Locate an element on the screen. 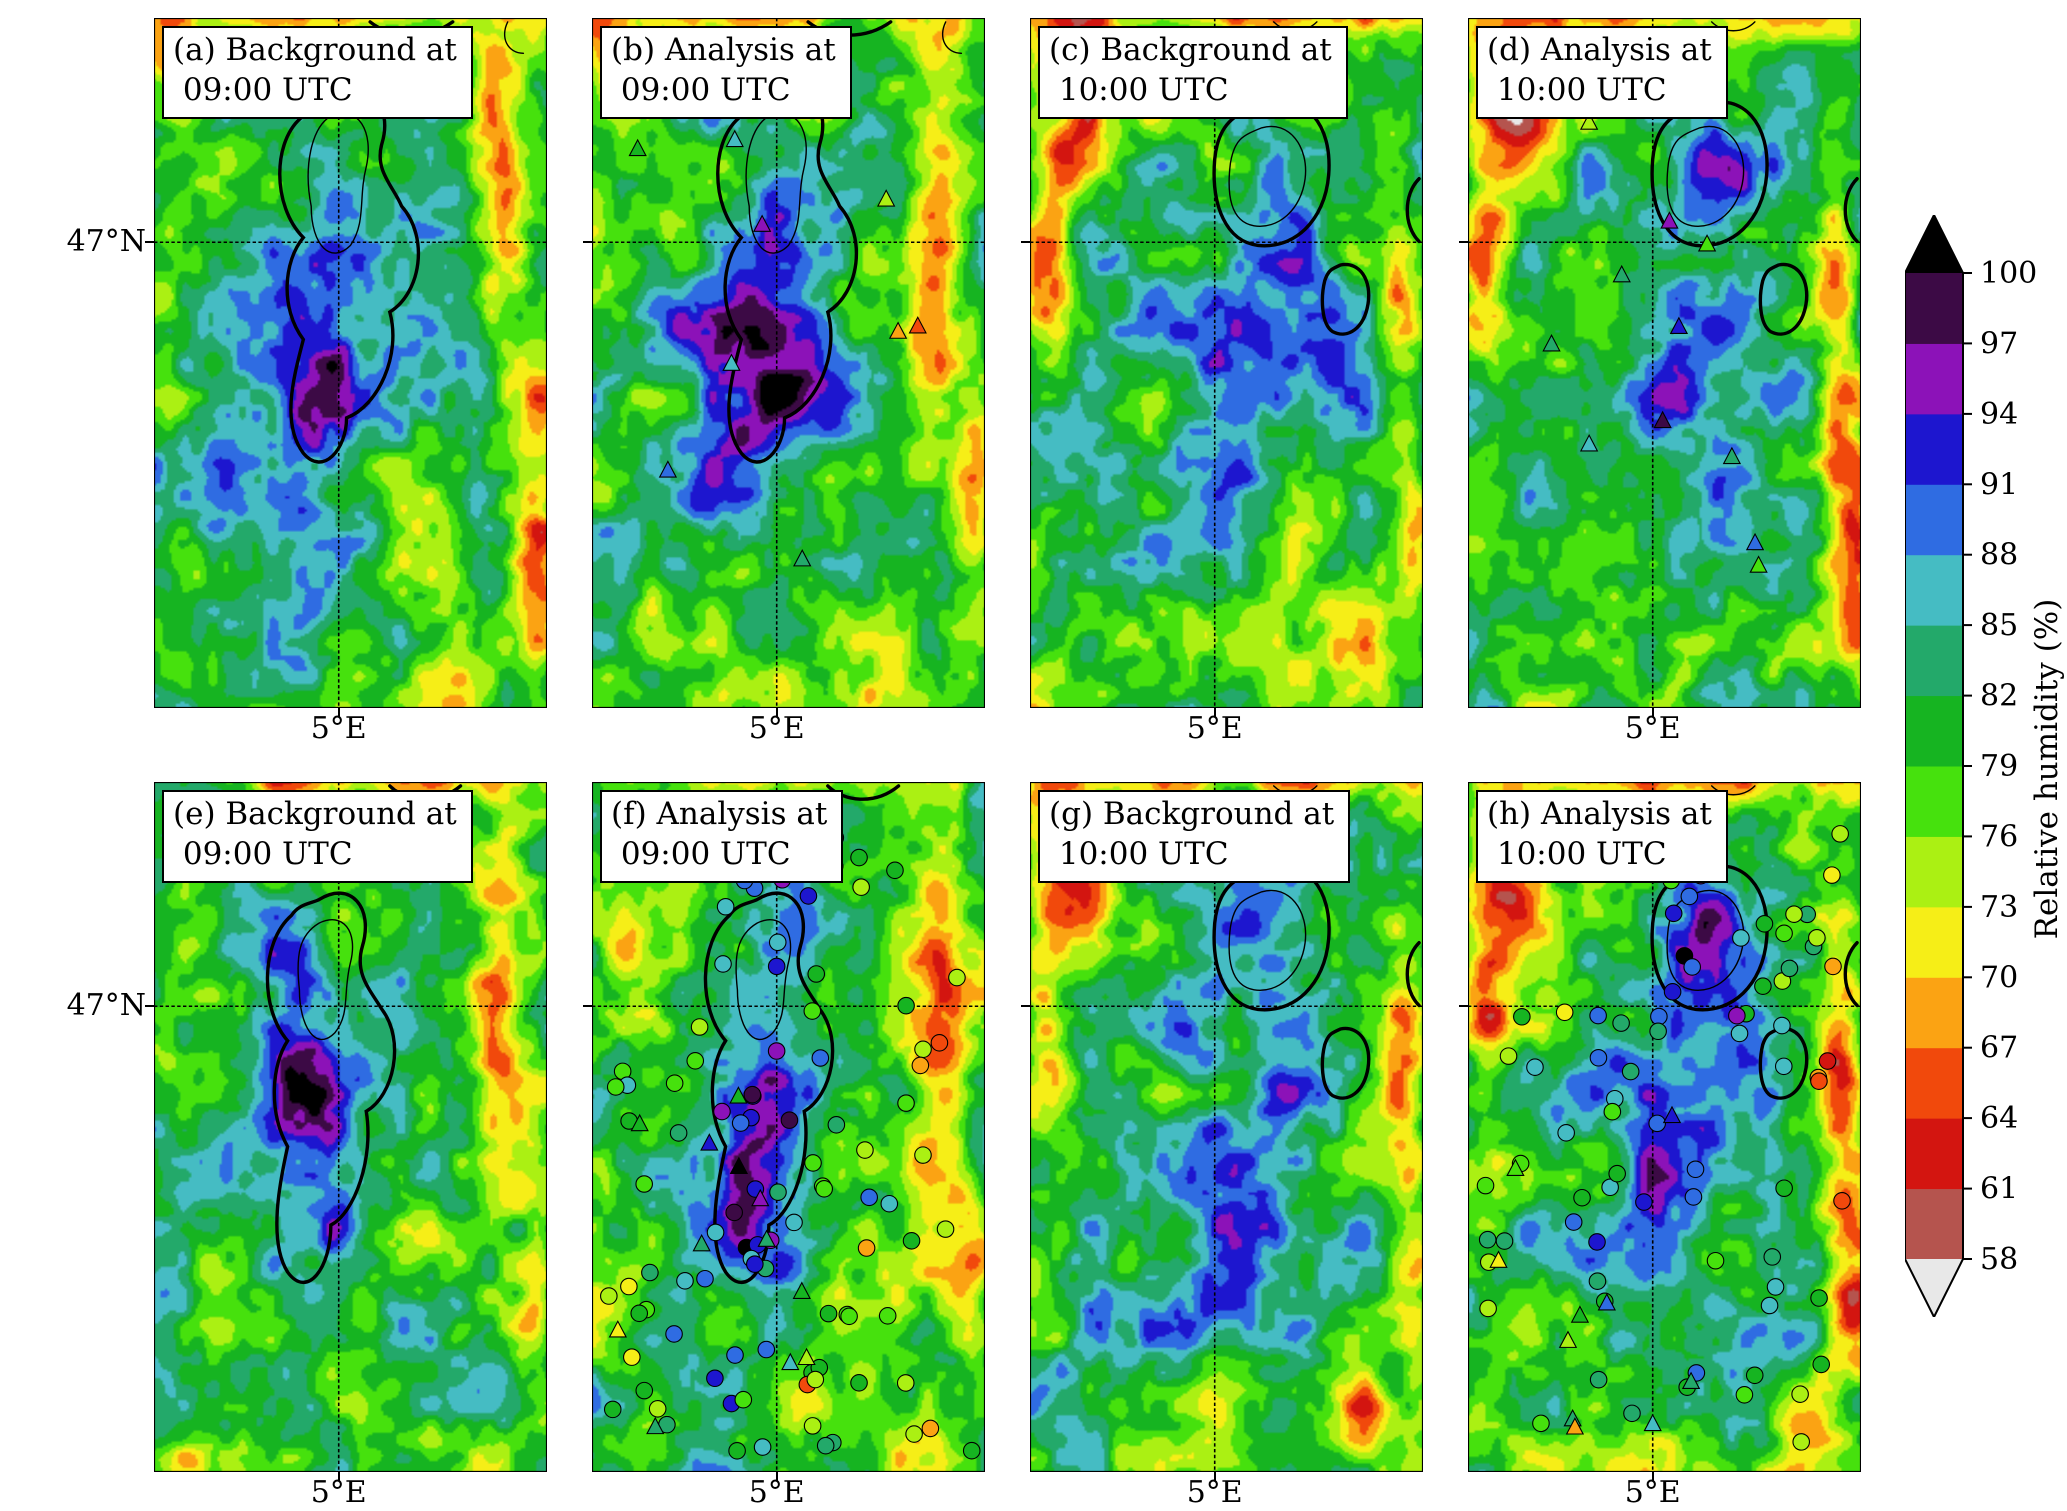  panel-title-c: (c) Background at 10:00 UTC is located at coordinates (1193, 73).